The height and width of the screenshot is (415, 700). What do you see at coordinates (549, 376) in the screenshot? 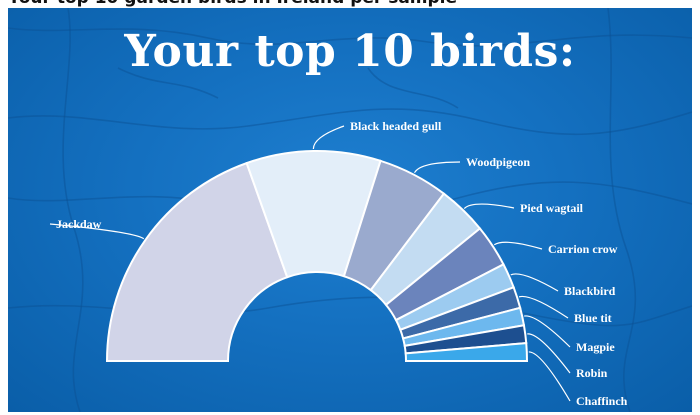
I see `leader-chaffinch` at bounding box center [549, 376].